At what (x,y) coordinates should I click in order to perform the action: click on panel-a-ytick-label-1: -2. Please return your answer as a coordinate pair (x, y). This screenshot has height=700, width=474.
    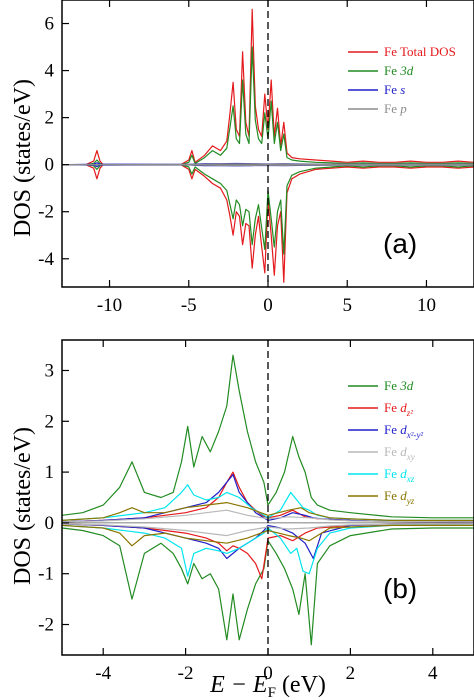
    Looking at the image, I should click on (46, 212).